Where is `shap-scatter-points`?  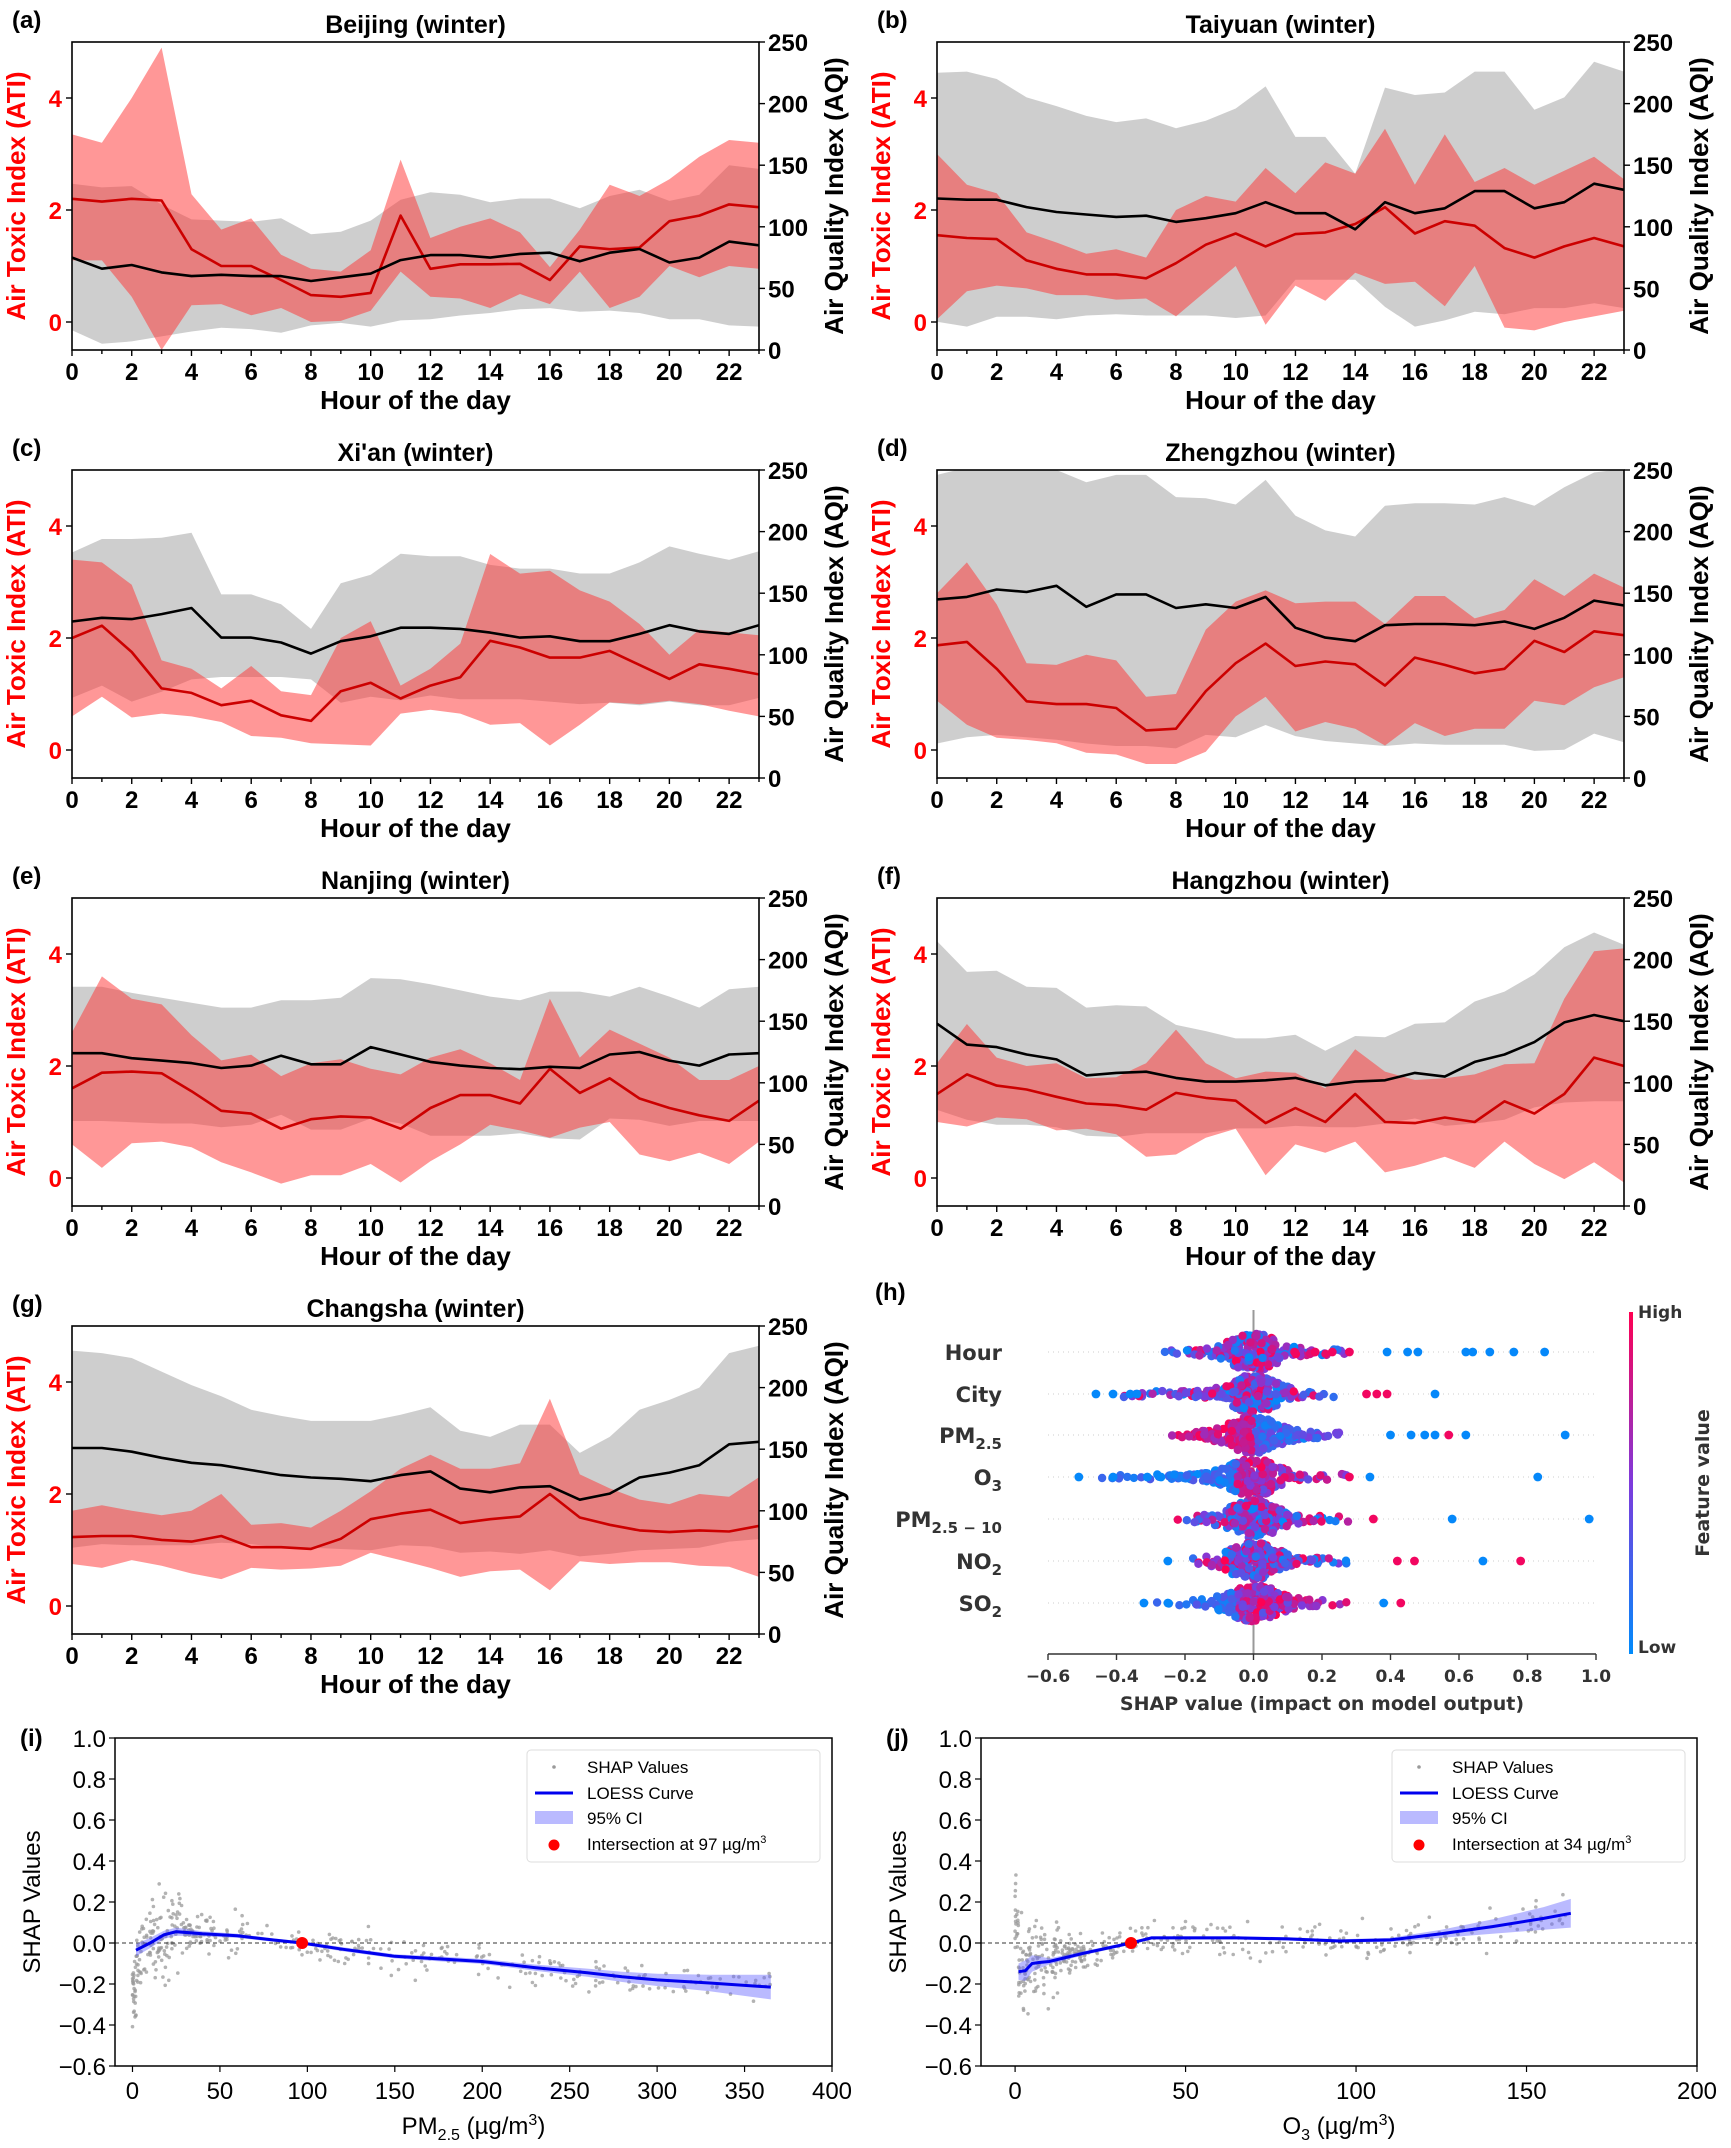
shap-scatter-points is located at coordinates (1290, 1944).